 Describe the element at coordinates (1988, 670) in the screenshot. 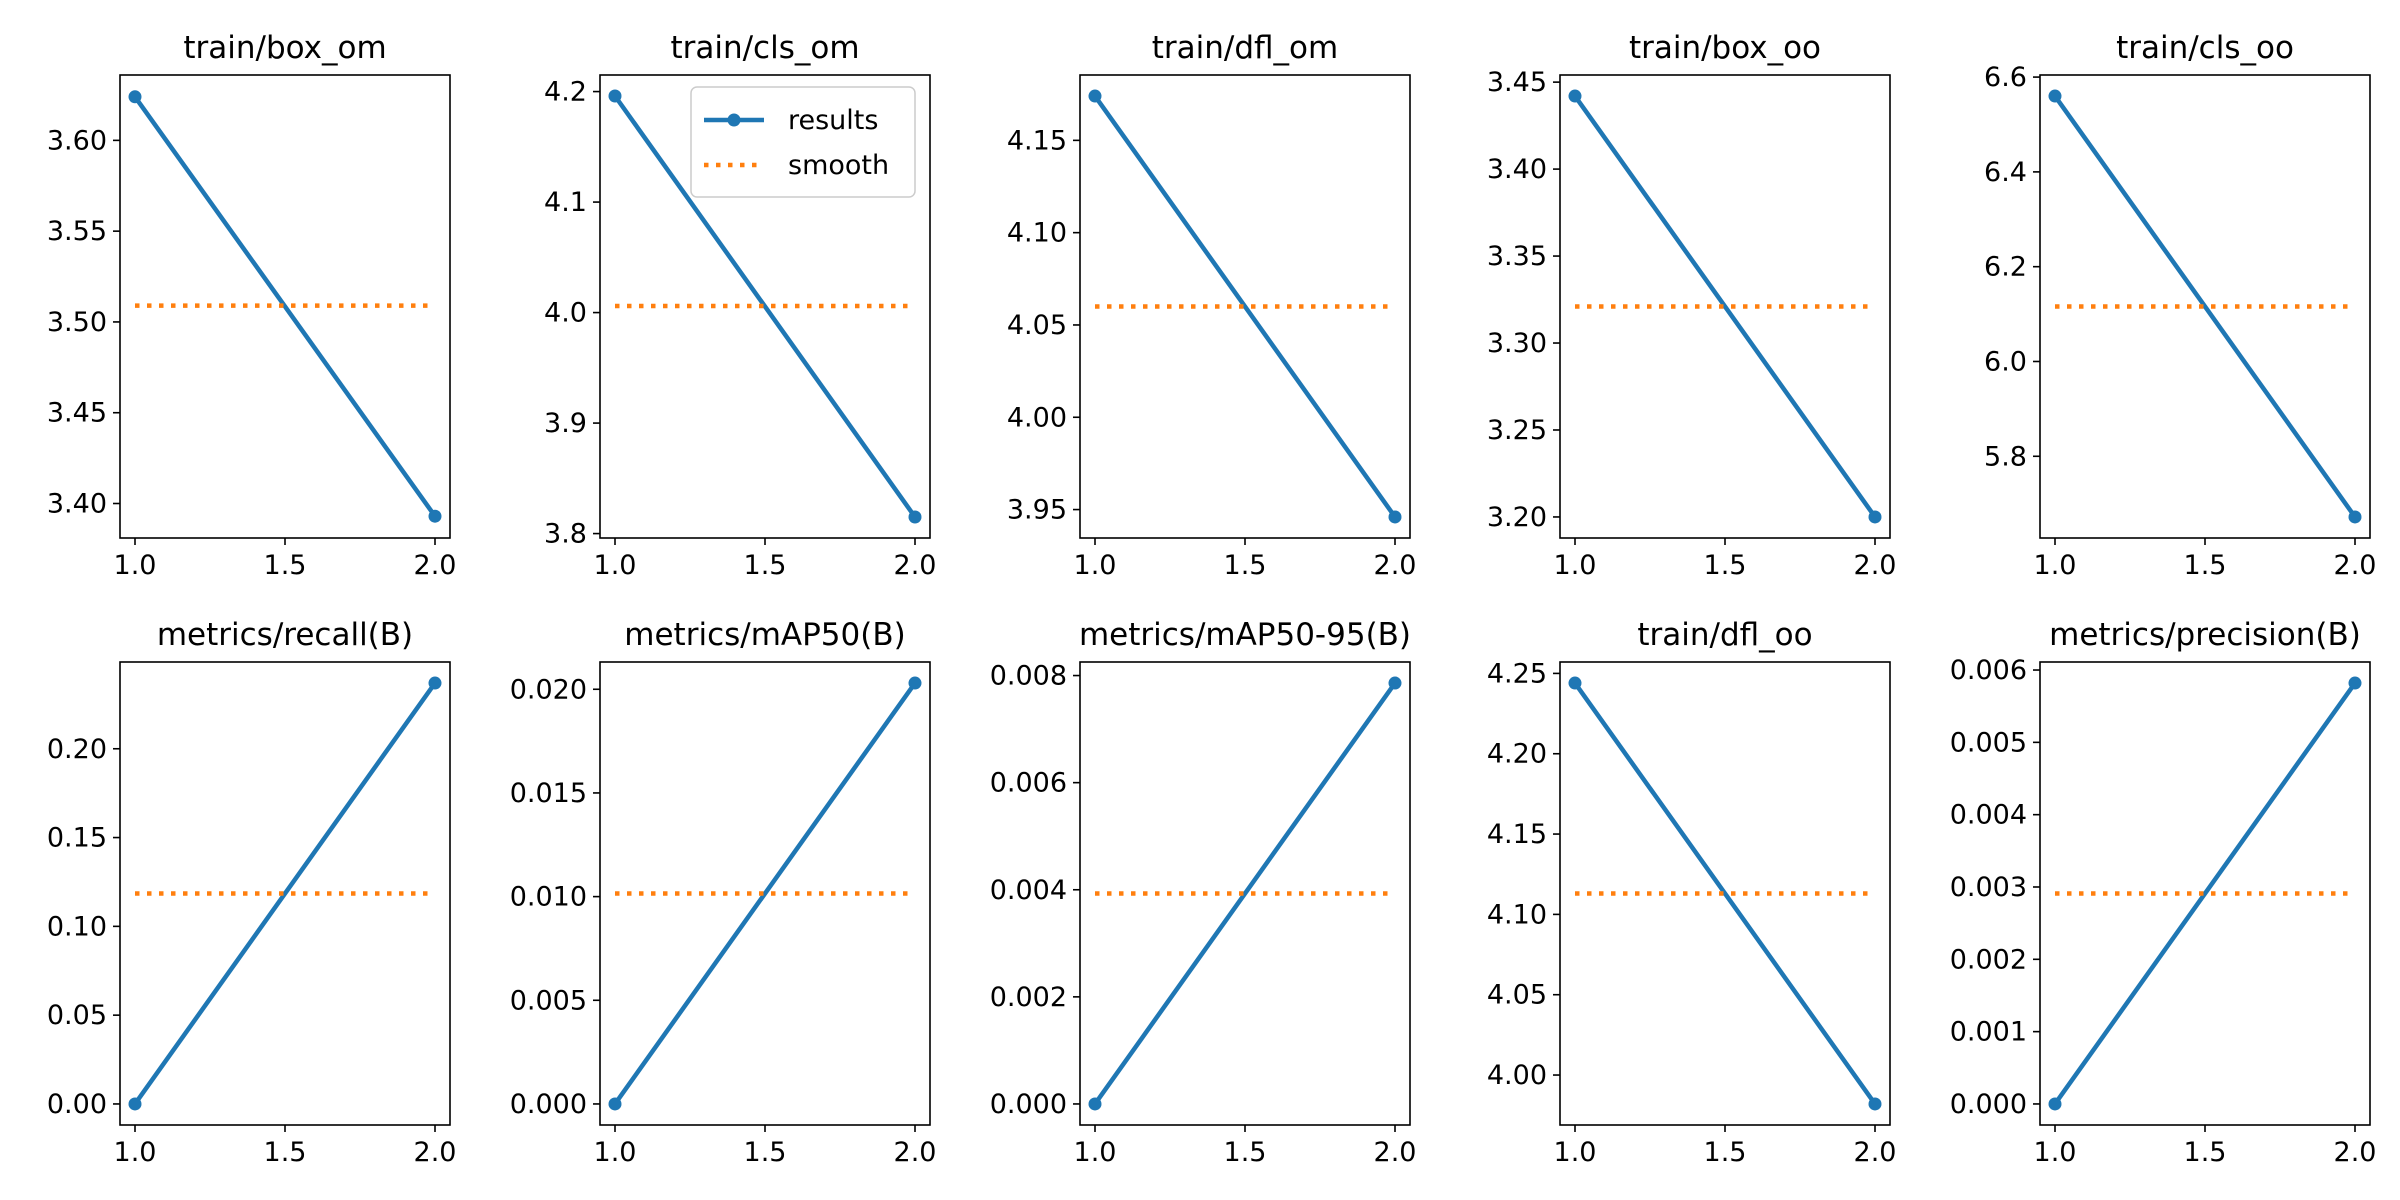

I see `y-tick-label: 0.006` at that location.